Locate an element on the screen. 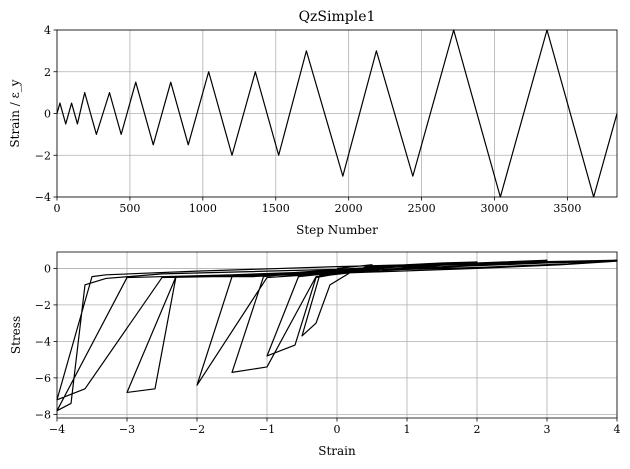 The width and height of the screenshot is (630, 469). bottom-x-tick-label-4: 0 is located at coordinates (337, 429).